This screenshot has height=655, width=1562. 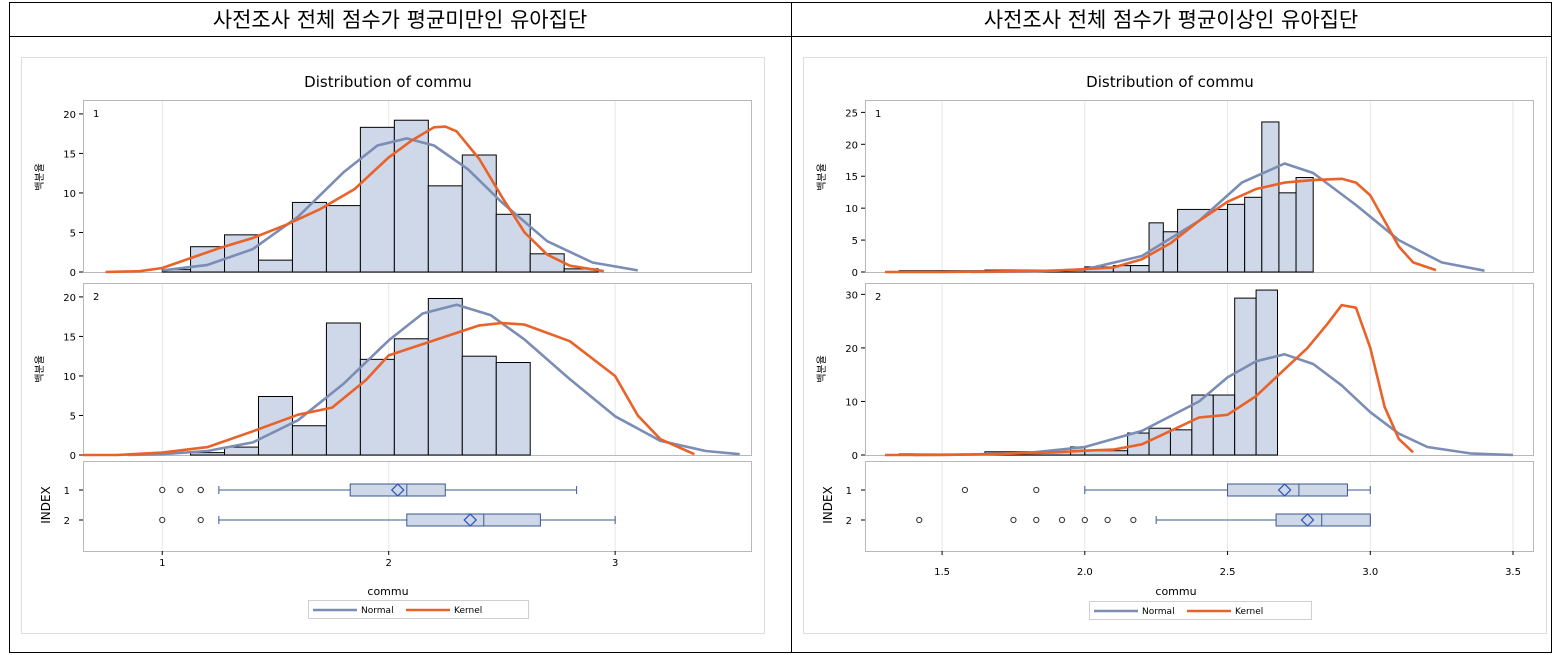 What do you see at coordinates (377, 611) in the screenshot?
I see `left-legend-normal-label: Normal` at bounding box center [377, 611].